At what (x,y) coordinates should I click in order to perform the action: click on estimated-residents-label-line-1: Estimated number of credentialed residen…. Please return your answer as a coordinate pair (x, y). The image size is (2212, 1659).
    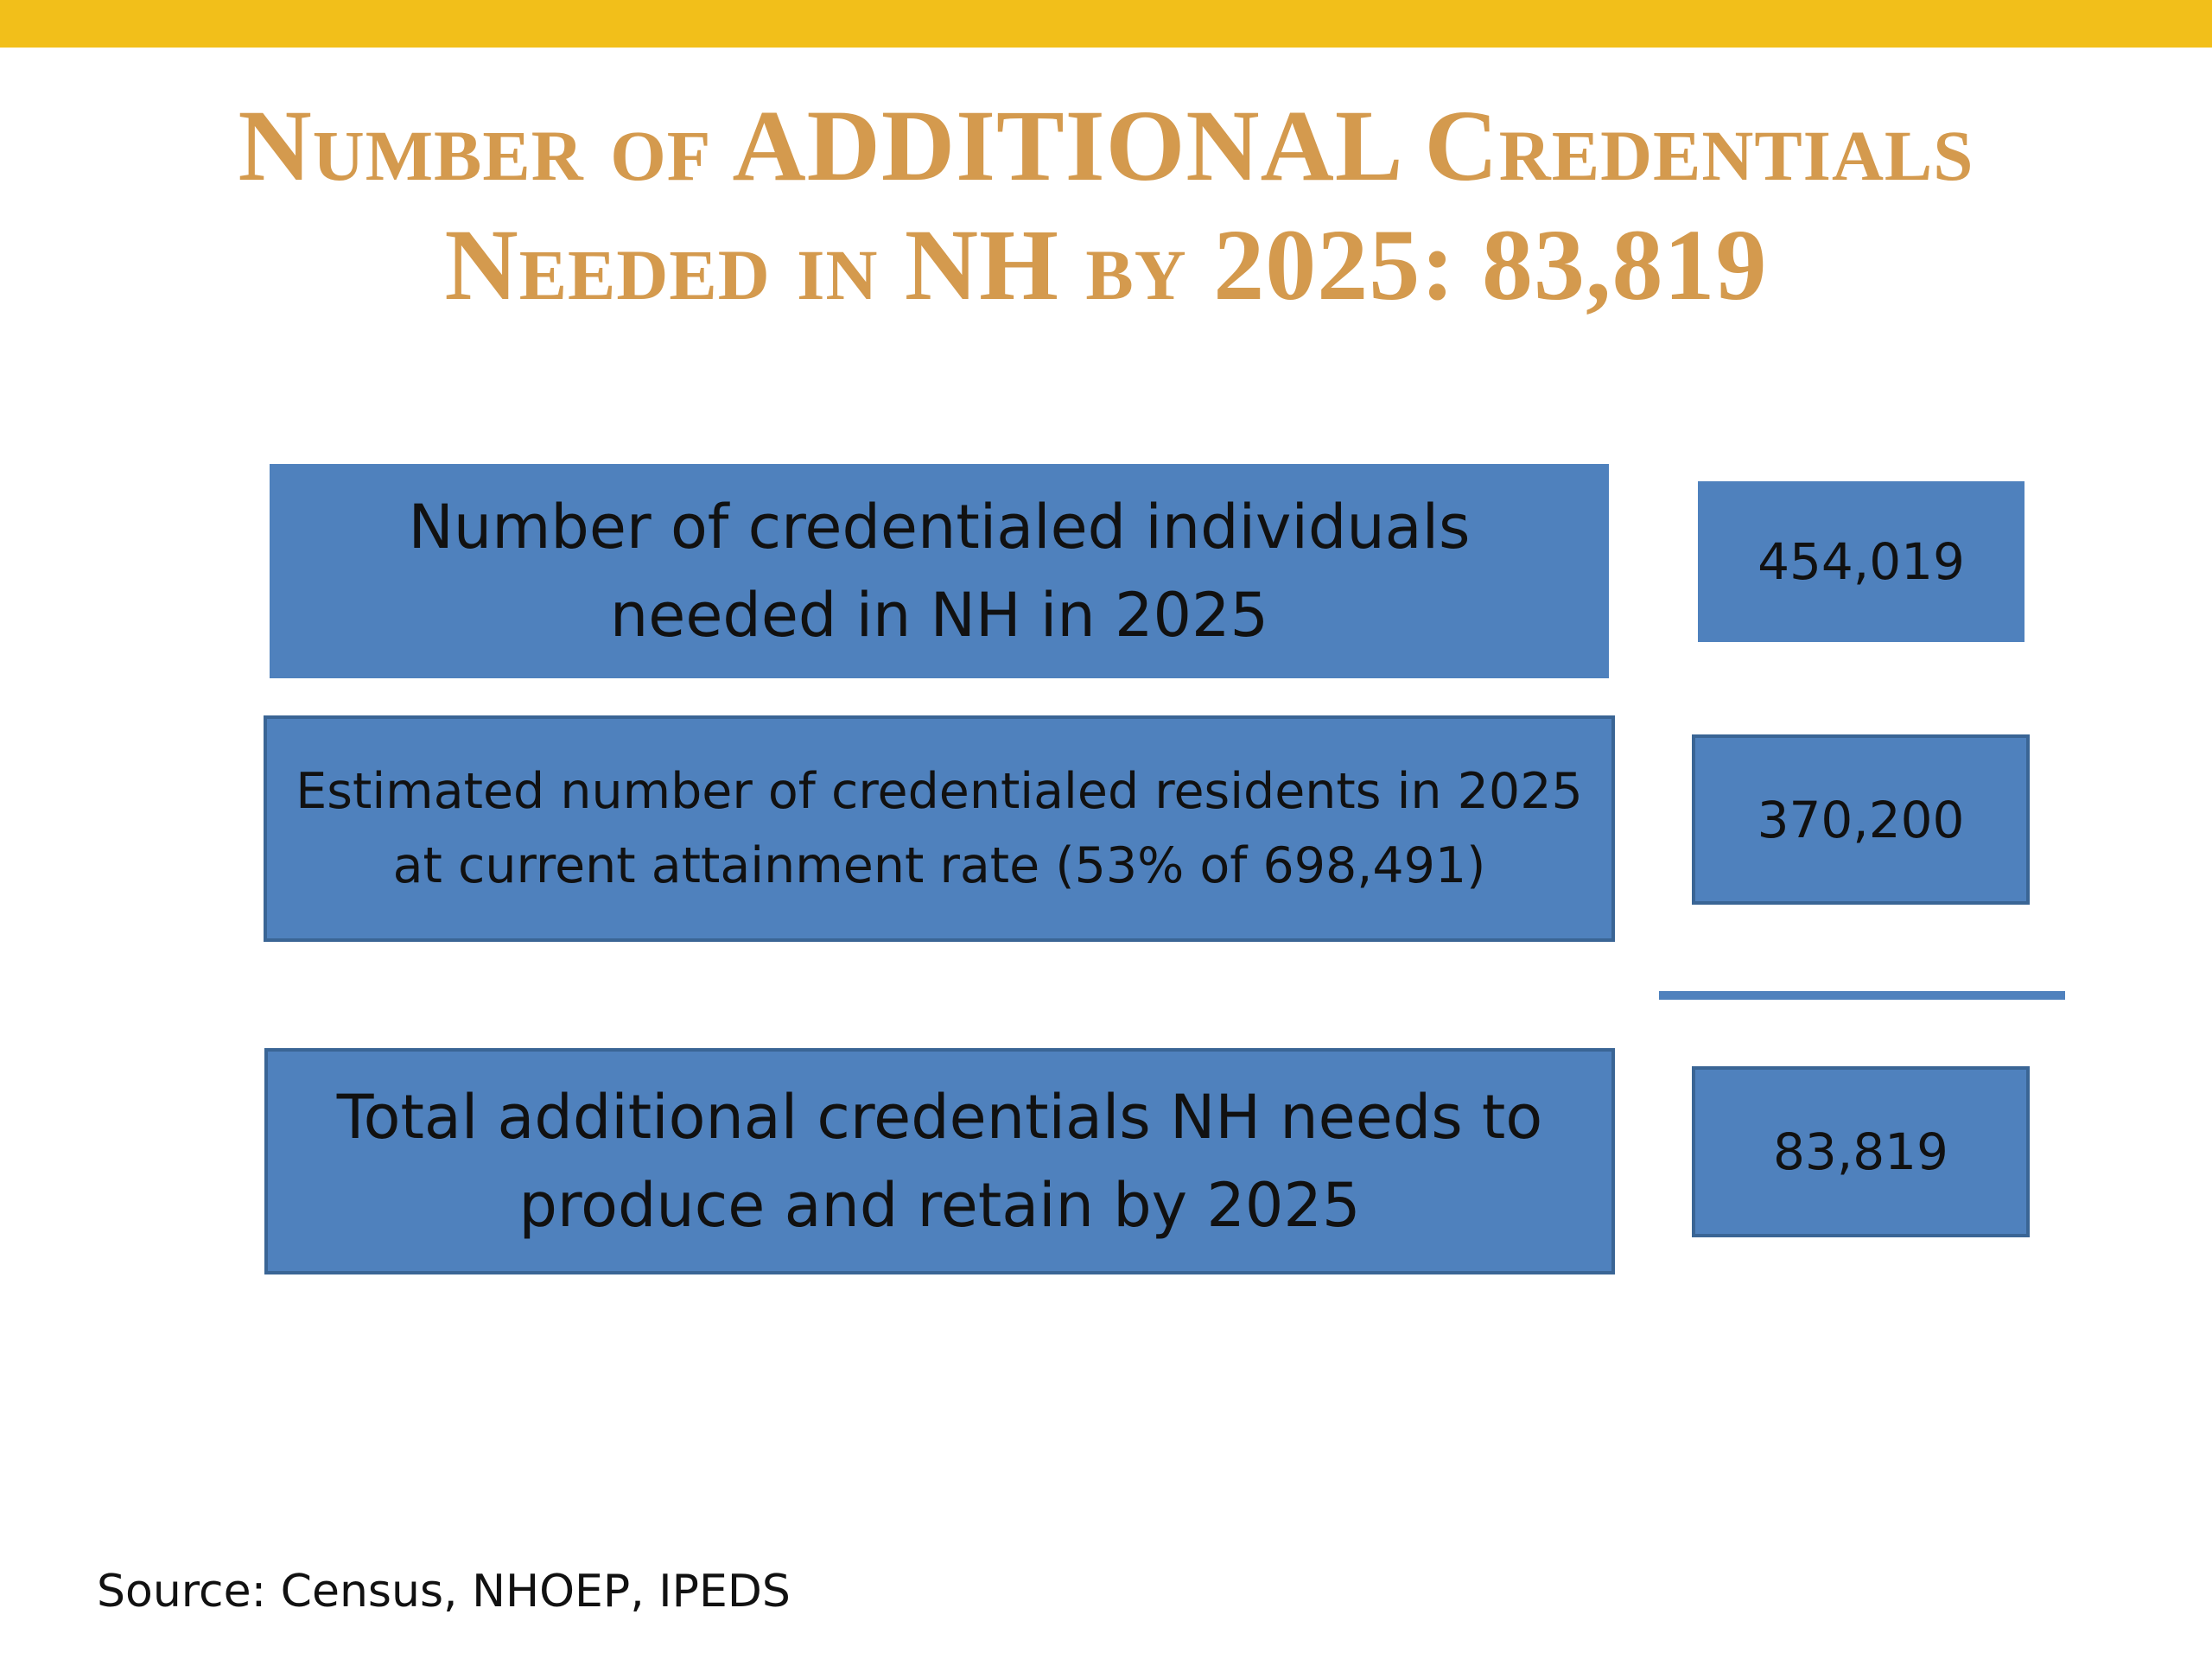
    Looking at the image, I should click on (940, 791).